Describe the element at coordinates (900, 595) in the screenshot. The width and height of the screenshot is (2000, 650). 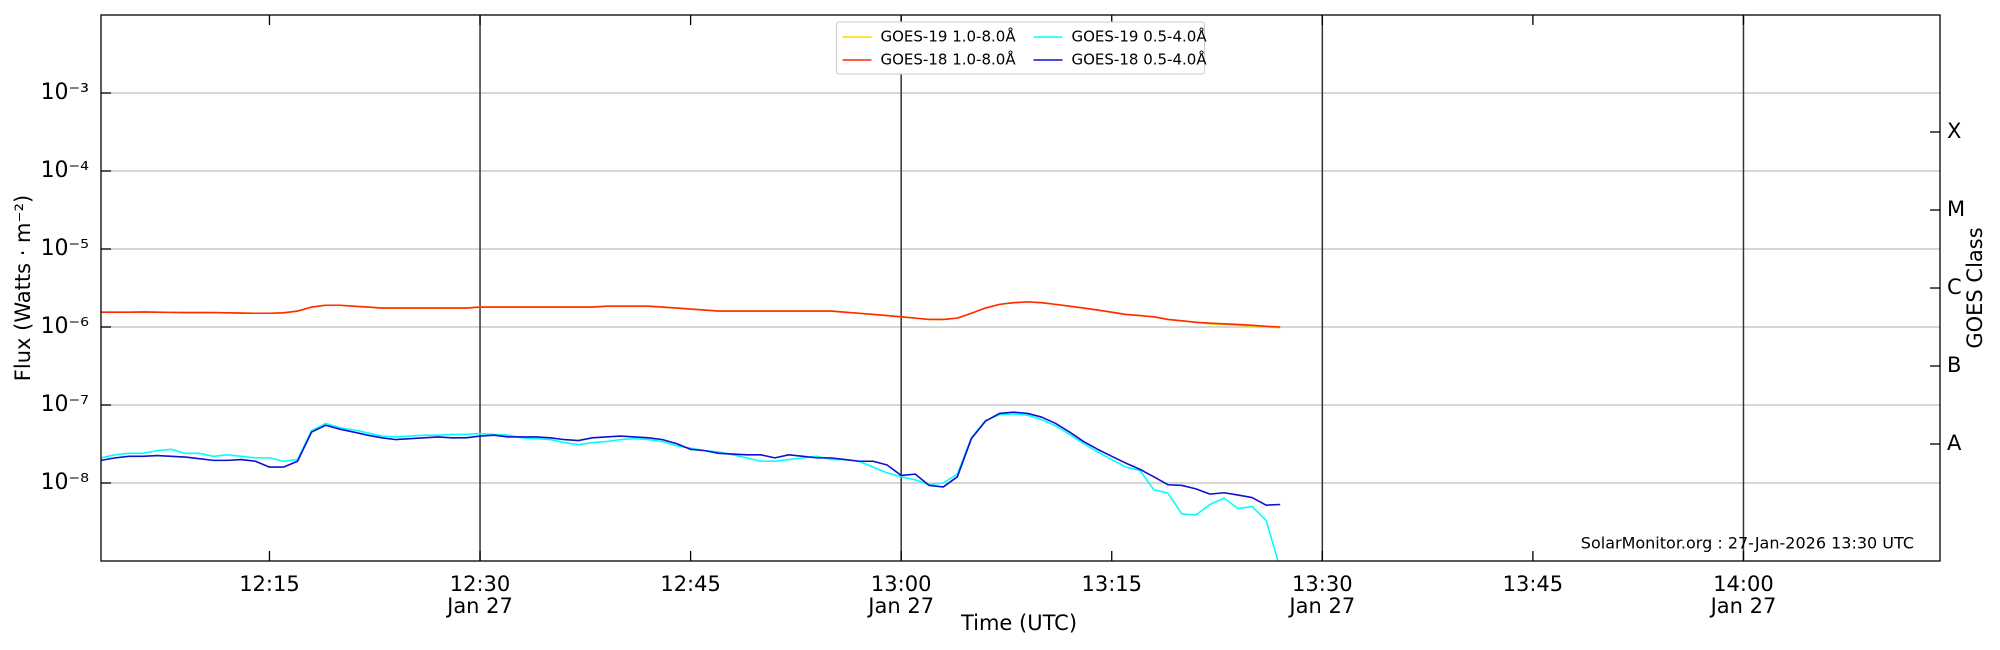
I see `x-tick-label: 13:00 Jan 27` at that location.